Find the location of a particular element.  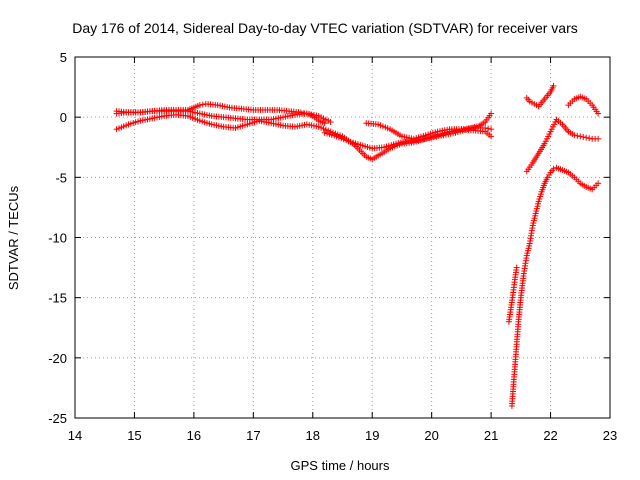

x-tick-label: 23 is located at coordinates (610, 435).